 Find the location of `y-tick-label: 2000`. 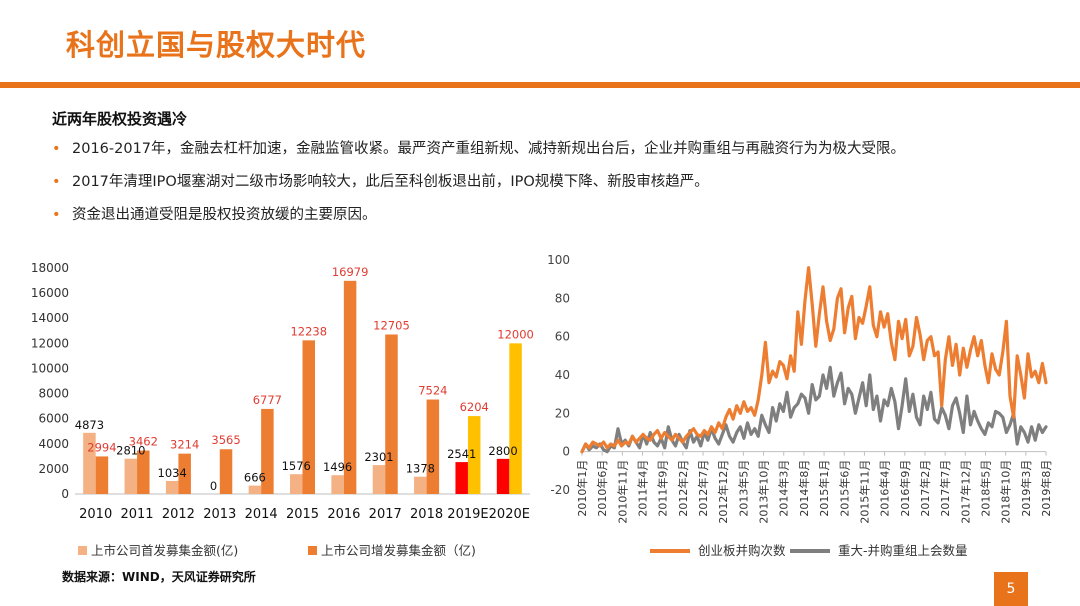

y-tick-label: 2000 is located at coordinates (53, 469).